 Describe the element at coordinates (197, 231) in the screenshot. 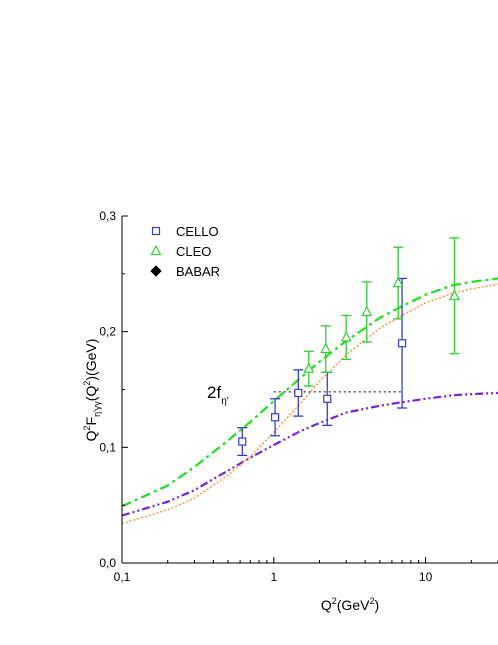

I see `legend-label-cello: CELLO` at that location.